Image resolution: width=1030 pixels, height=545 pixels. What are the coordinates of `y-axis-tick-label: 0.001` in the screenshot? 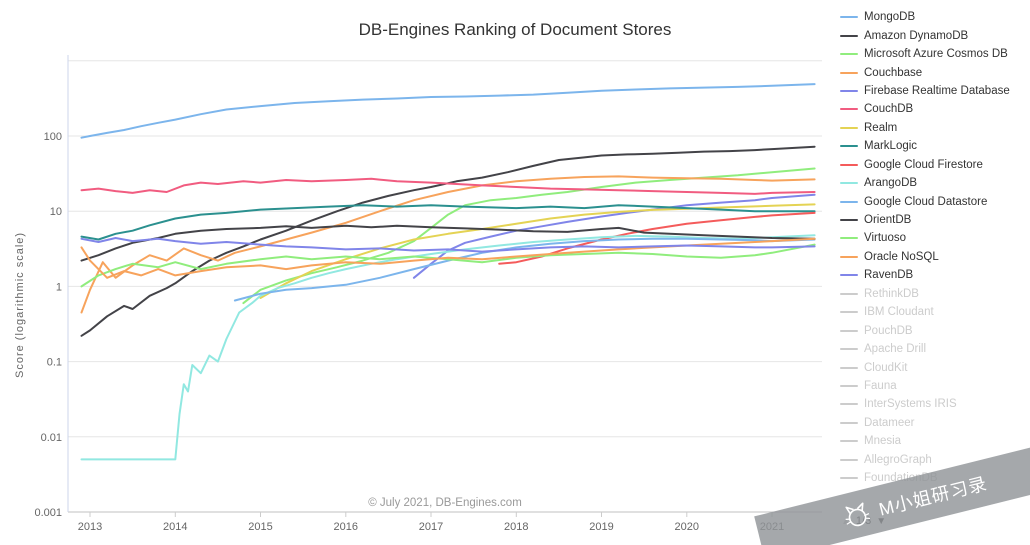 It's located at (48, 513).